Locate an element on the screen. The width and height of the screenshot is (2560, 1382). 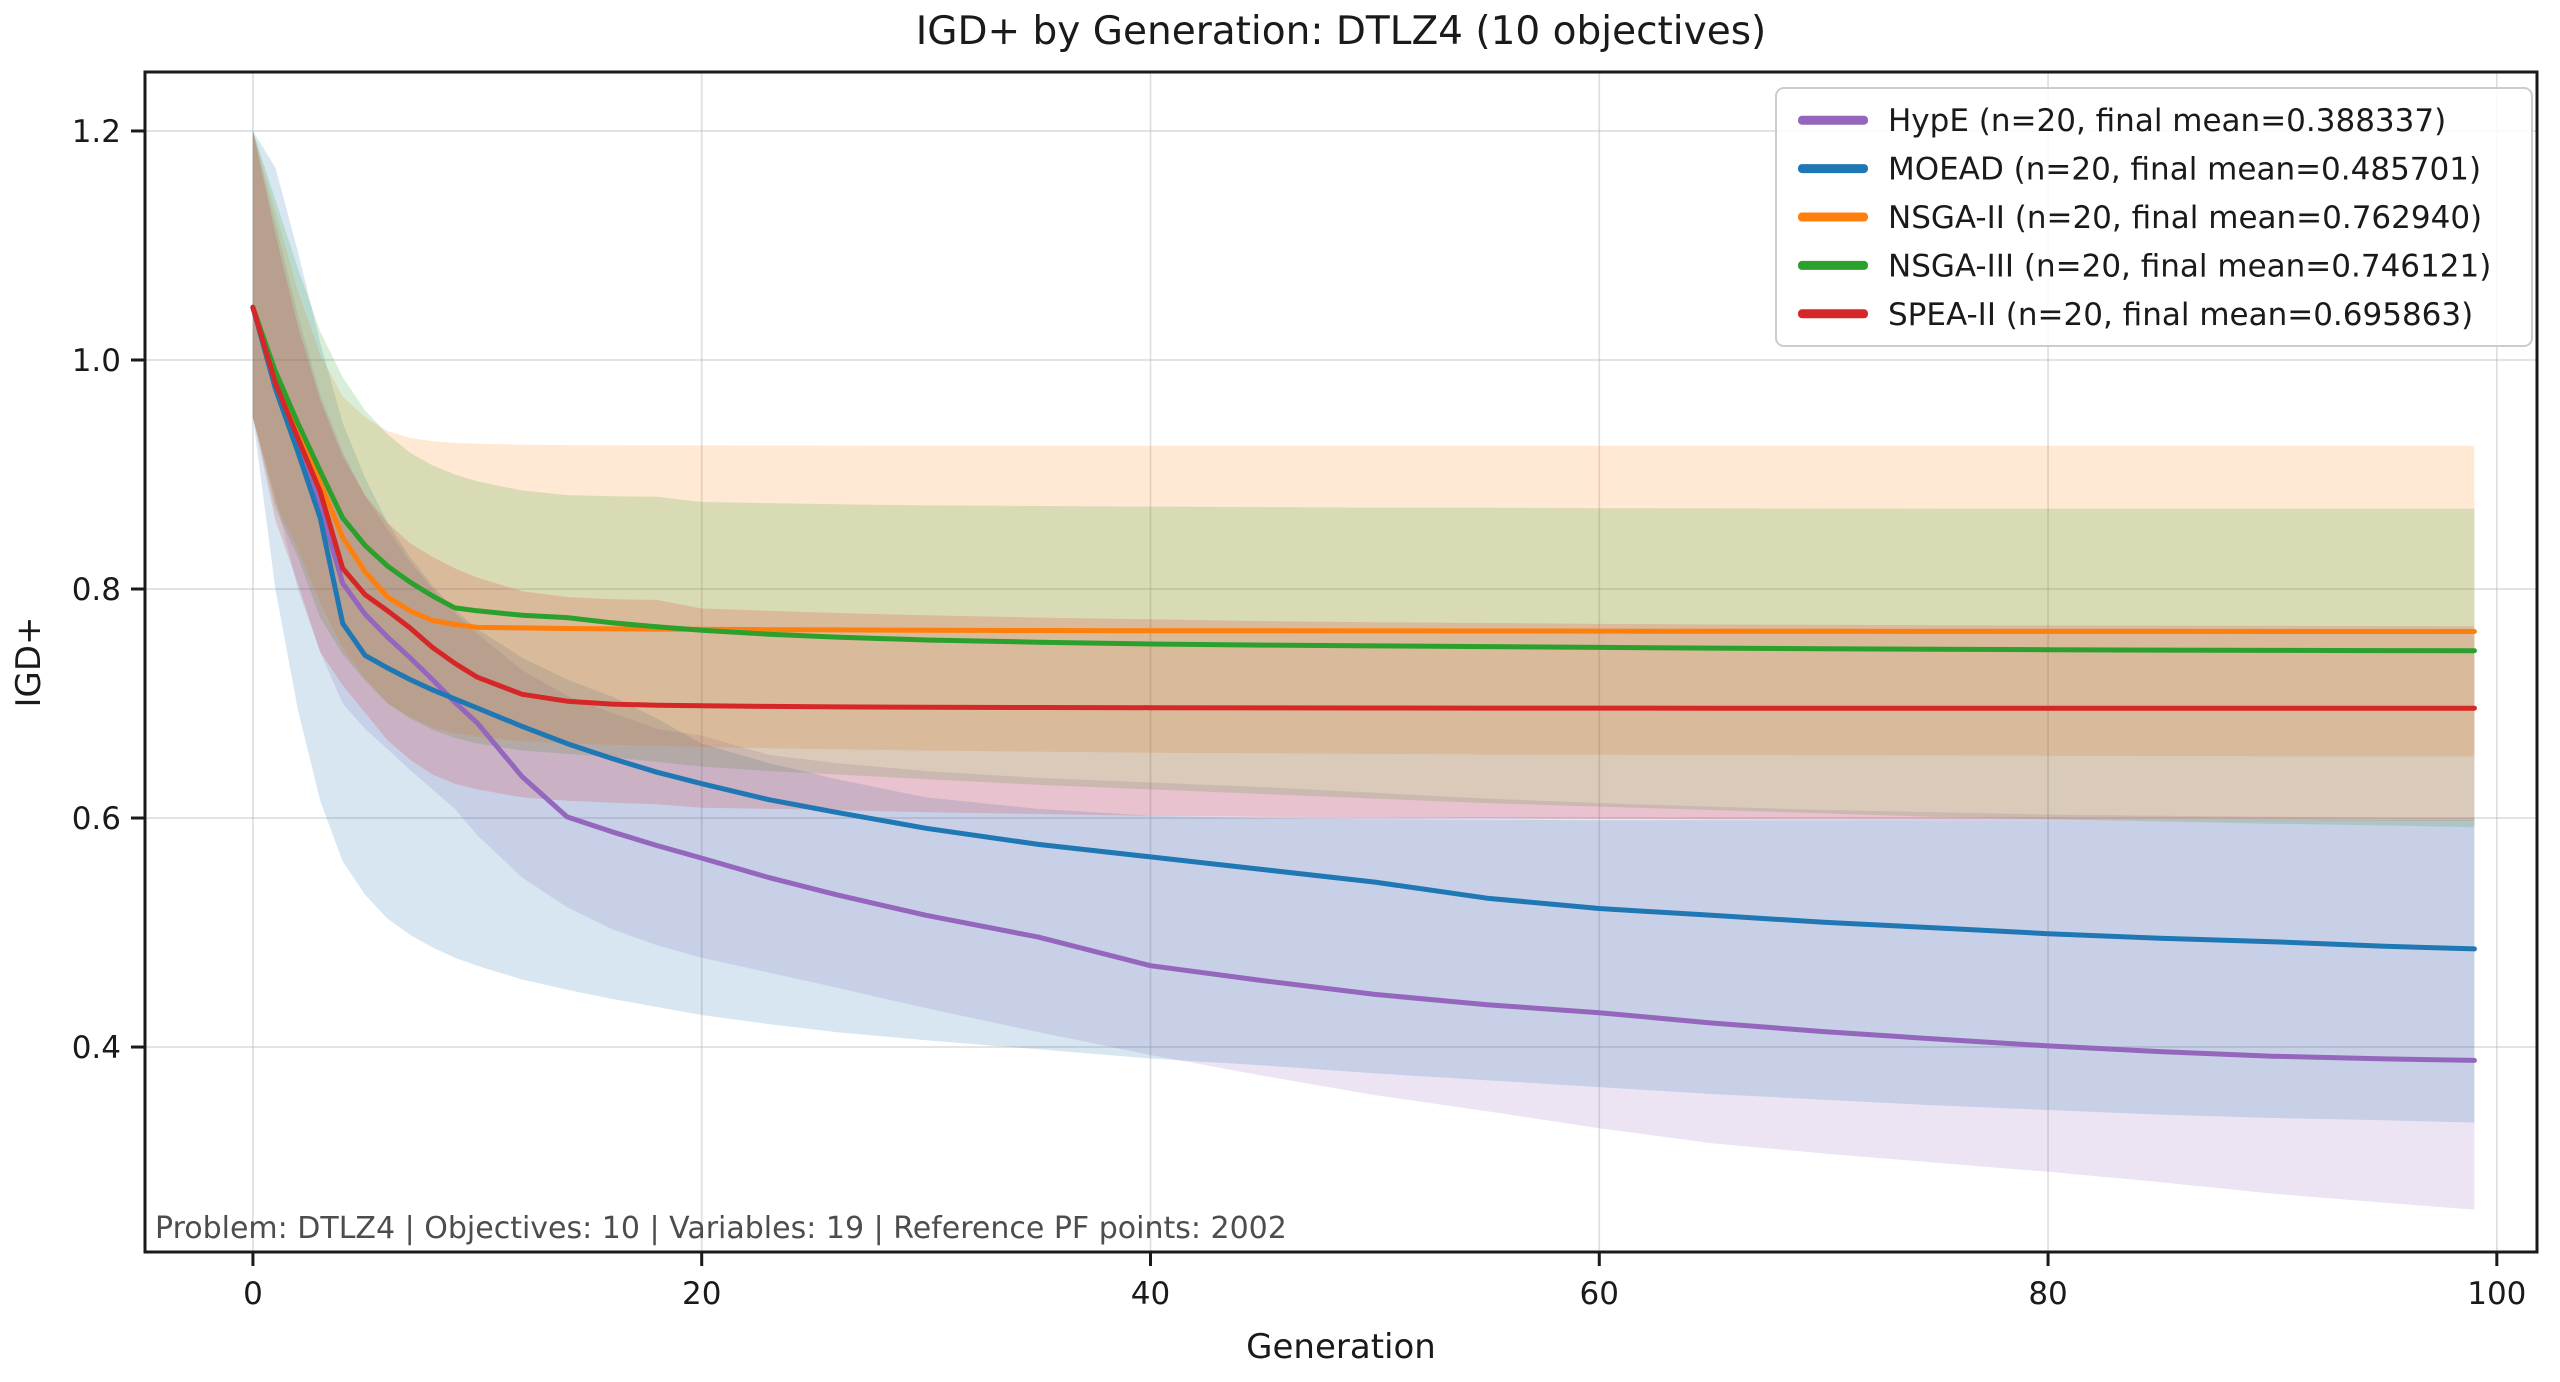
legend-item-nsga-iii: NSGA-III (n=20, final mean=0.746121) is located at coordinates (2144, 266).